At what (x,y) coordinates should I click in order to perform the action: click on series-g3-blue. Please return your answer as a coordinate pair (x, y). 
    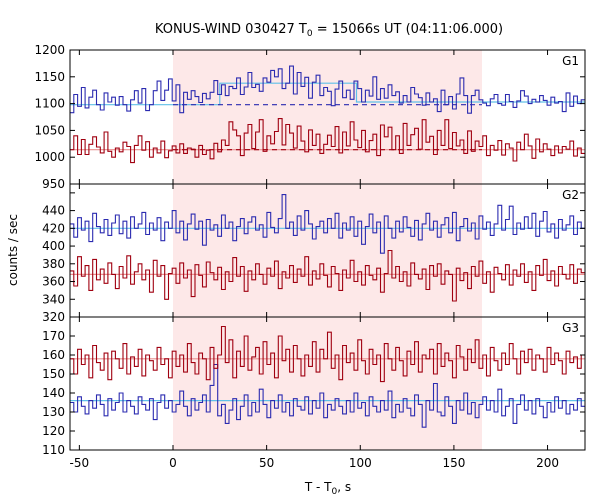
    Looking at the image, I should click on (327, 395).